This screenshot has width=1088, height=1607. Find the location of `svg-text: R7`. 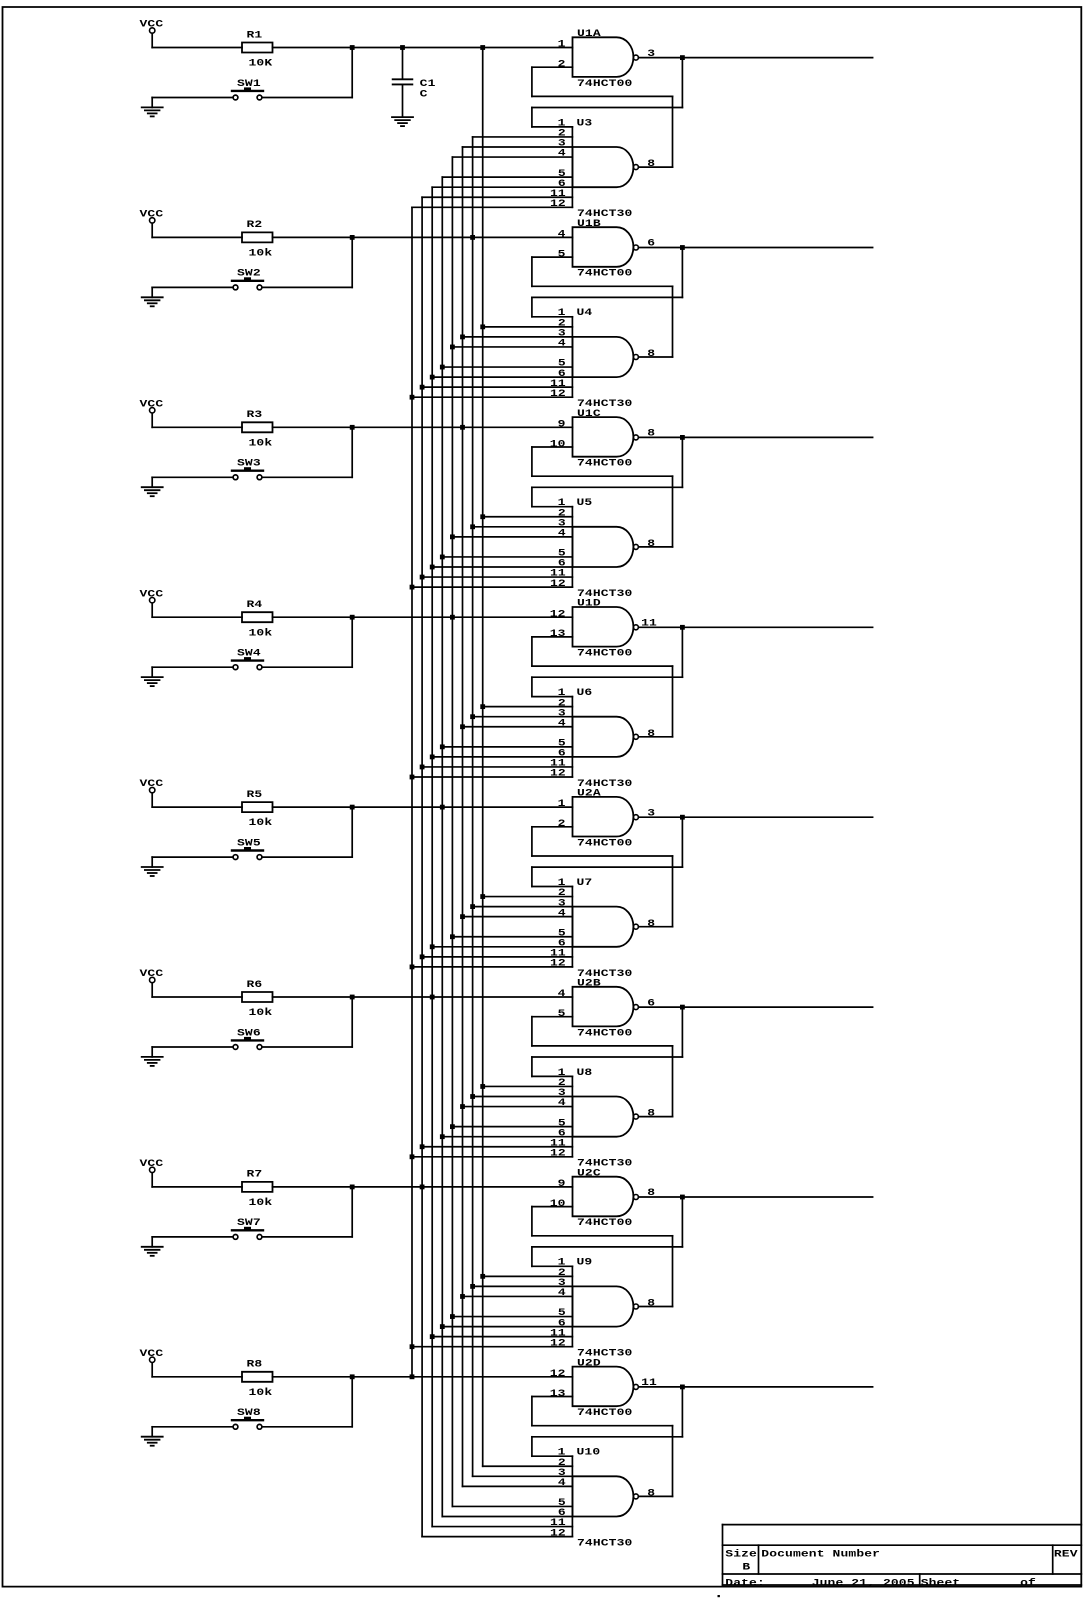

svg-text: R7 is located at coordinates (254, 1174).